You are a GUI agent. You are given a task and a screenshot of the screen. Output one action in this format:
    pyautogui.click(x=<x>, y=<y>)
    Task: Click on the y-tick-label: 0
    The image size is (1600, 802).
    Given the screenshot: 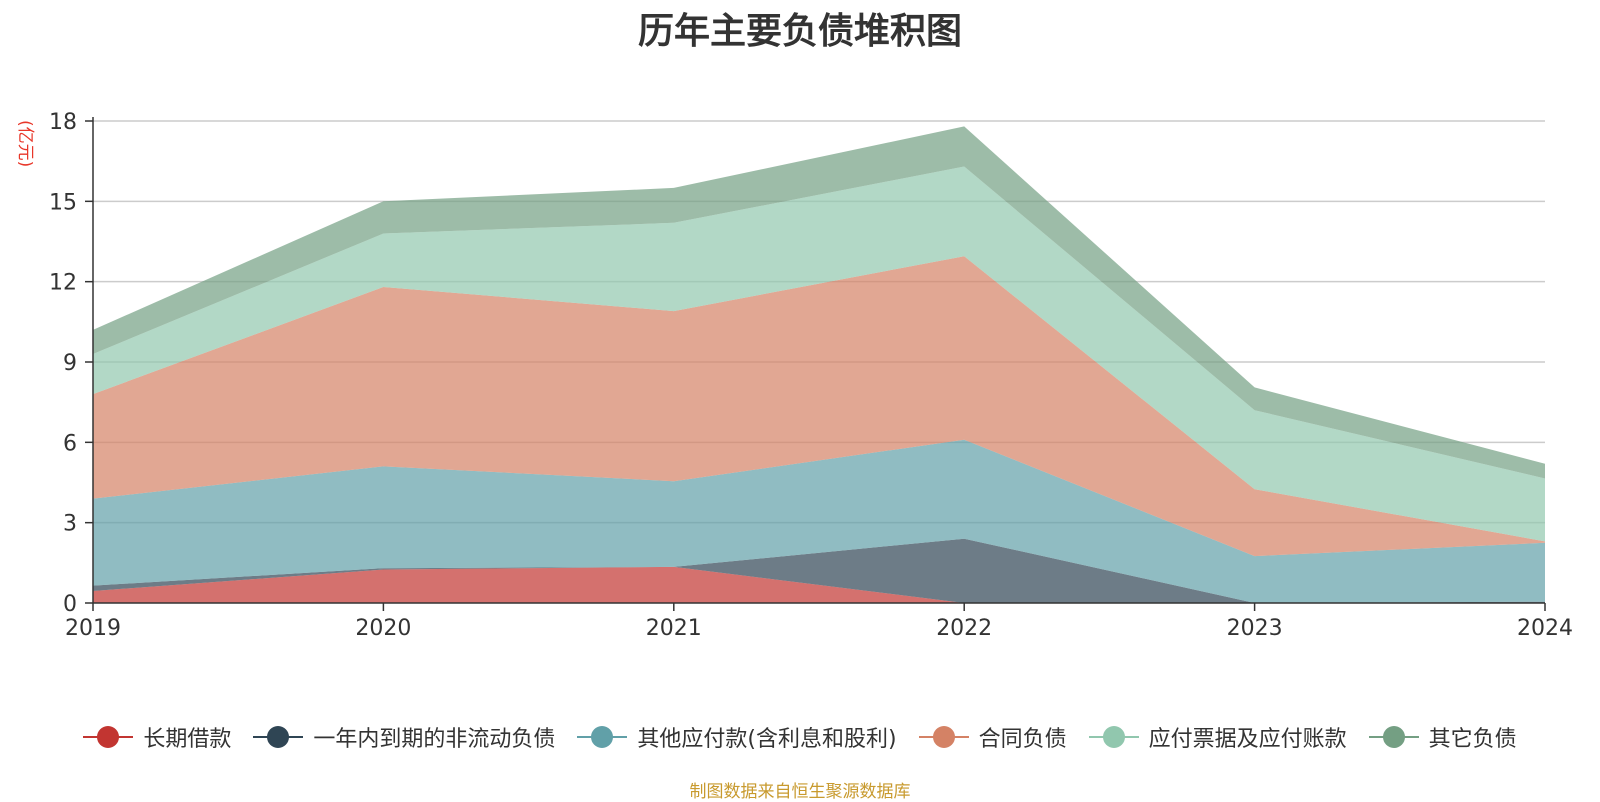 What is the action you would take?
    pyautogui.click(x=70, y=604)
    